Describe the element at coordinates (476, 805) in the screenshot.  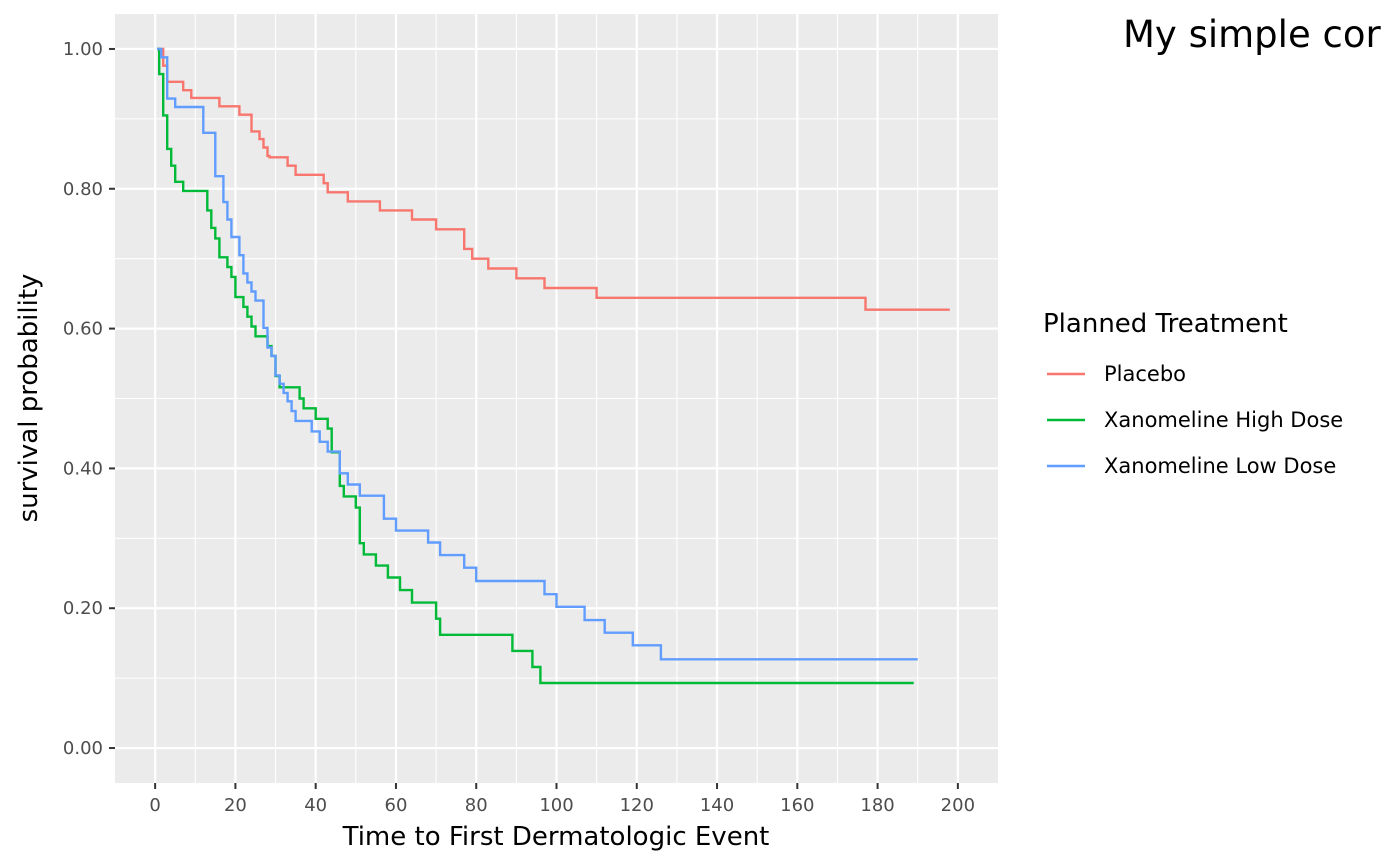
I see `x-tick-label: 80` at that location.